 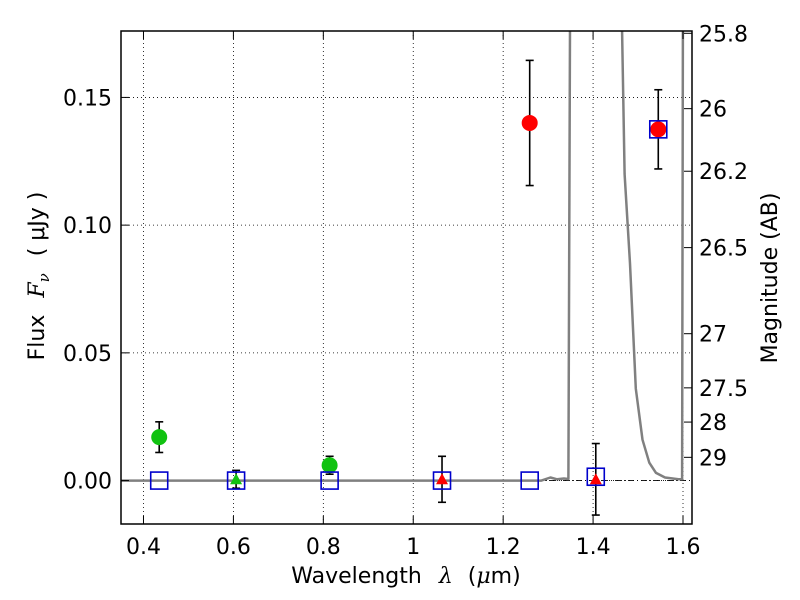 I want to click on y-tick-label: 0.05, so click(x=87, y=354).